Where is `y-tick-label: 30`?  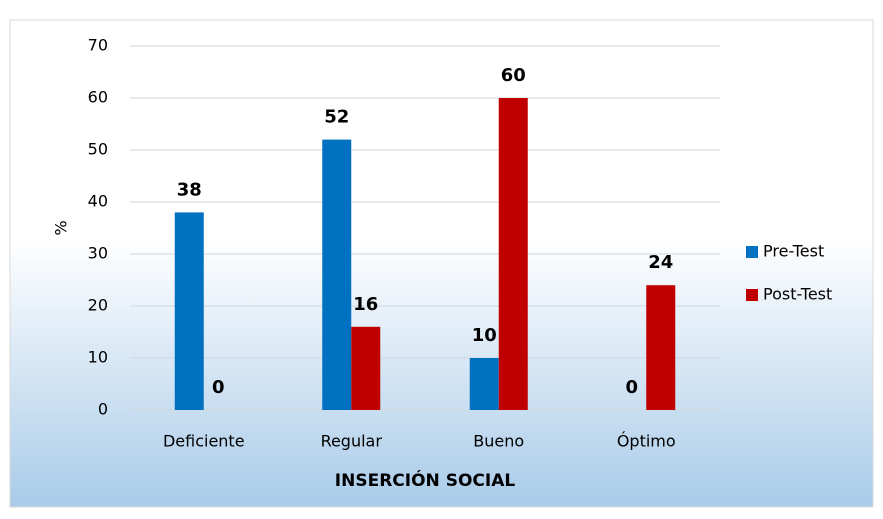 y-tick-label: 30 is located at coordinates (98, 253).